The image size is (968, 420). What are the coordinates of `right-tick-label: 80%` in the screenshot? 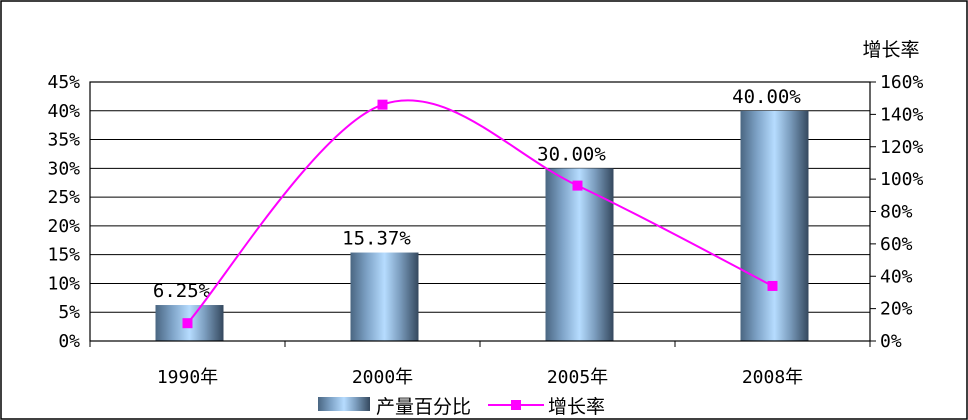 It's located at (896, 212).